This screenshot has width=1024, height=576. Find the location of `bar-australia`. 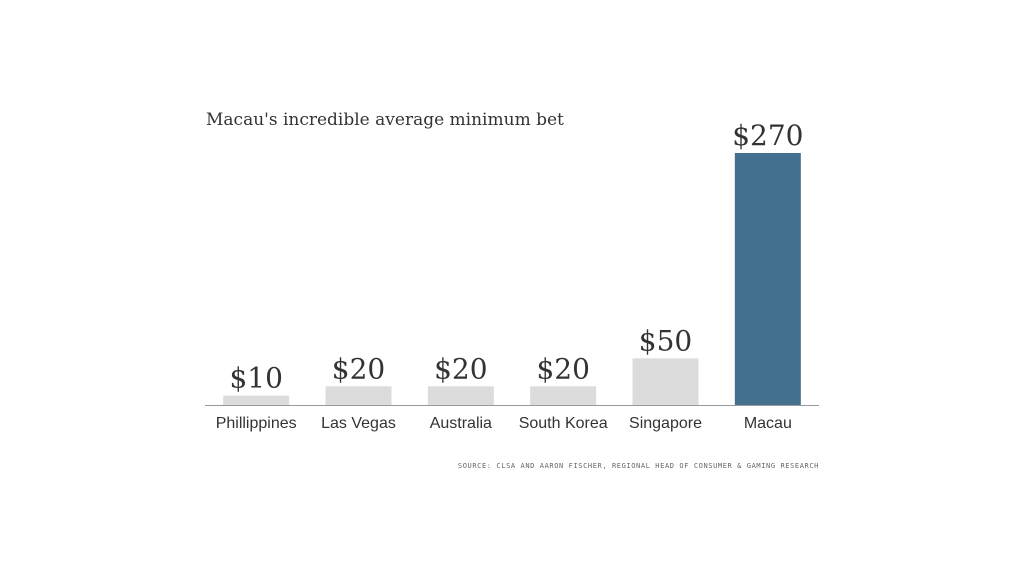

bar-australia is located at coordinates (460, 395).